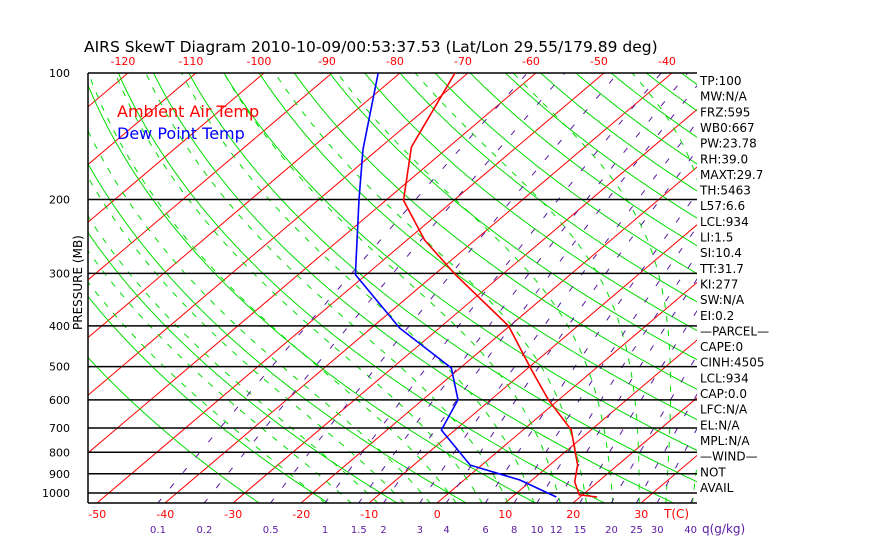  What do you see at coordinates (724, 97) in the screenshot?
I see `index-item: MW:N/A` at bounding box center [724, 97].